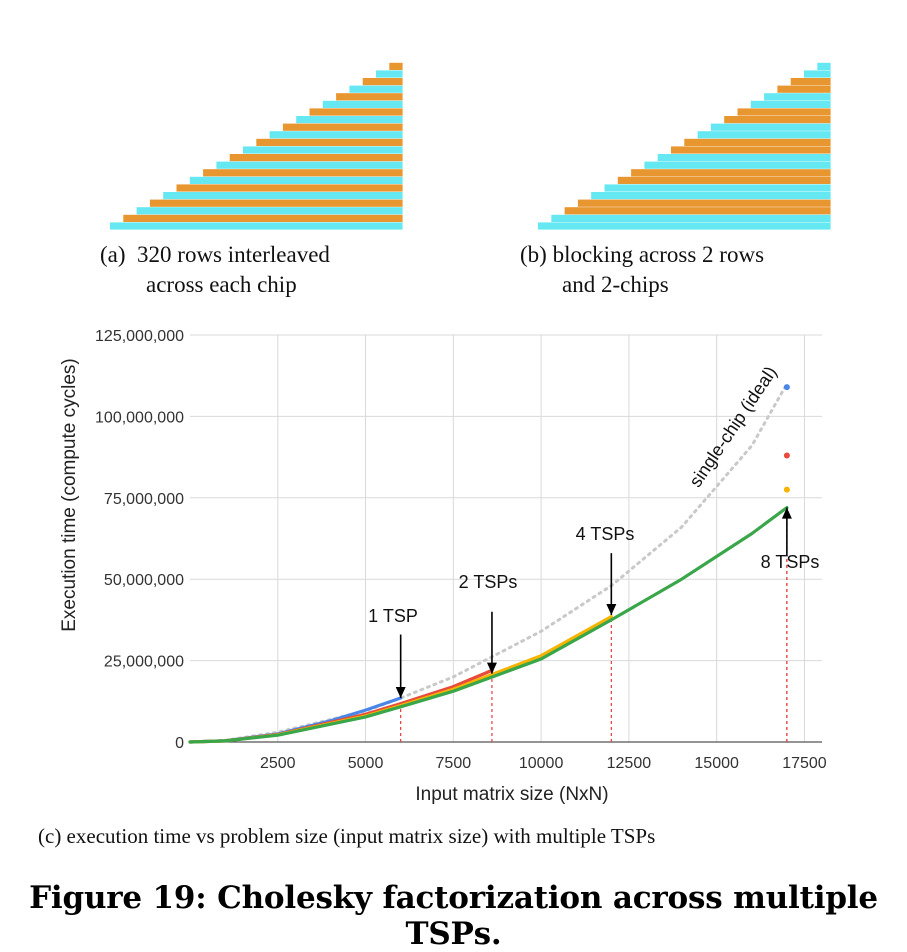 The image size is (907, 952). I want to click on y-tick-label: 100,000,000, so click(139, 417).